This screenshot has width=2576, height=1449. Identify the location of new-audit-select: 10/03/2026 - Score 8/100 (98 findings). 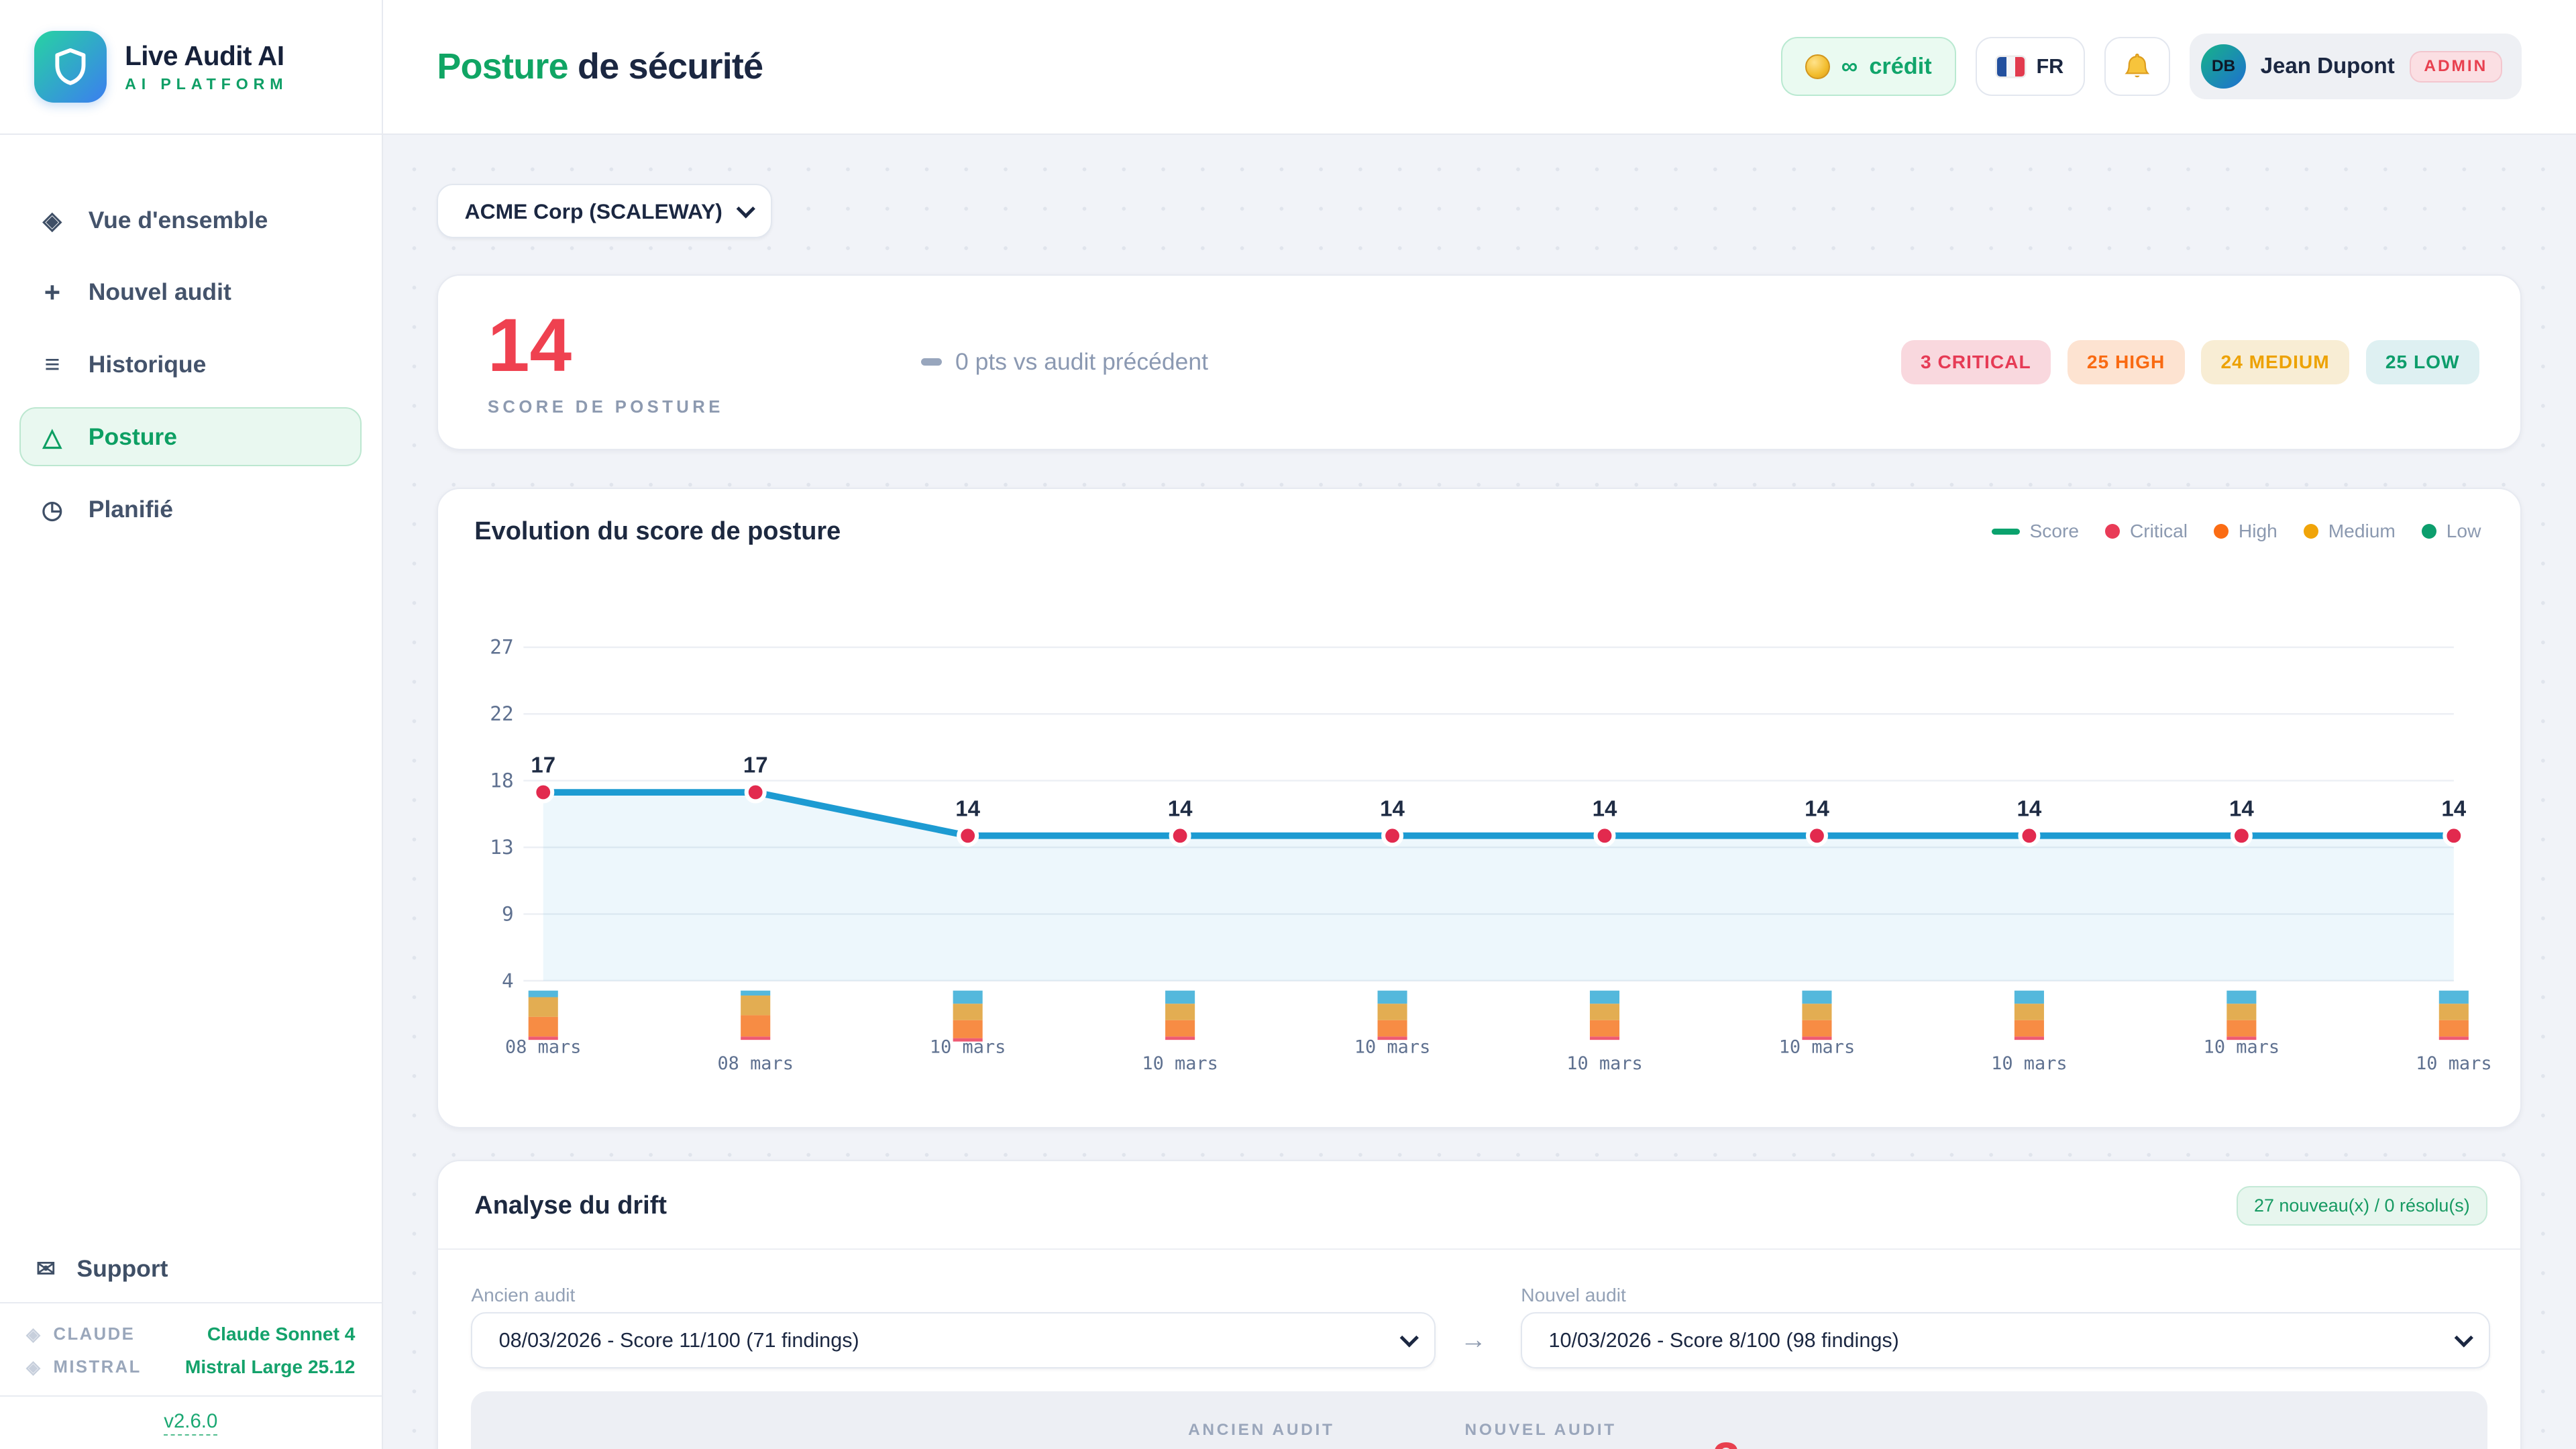
(2006, 1340).